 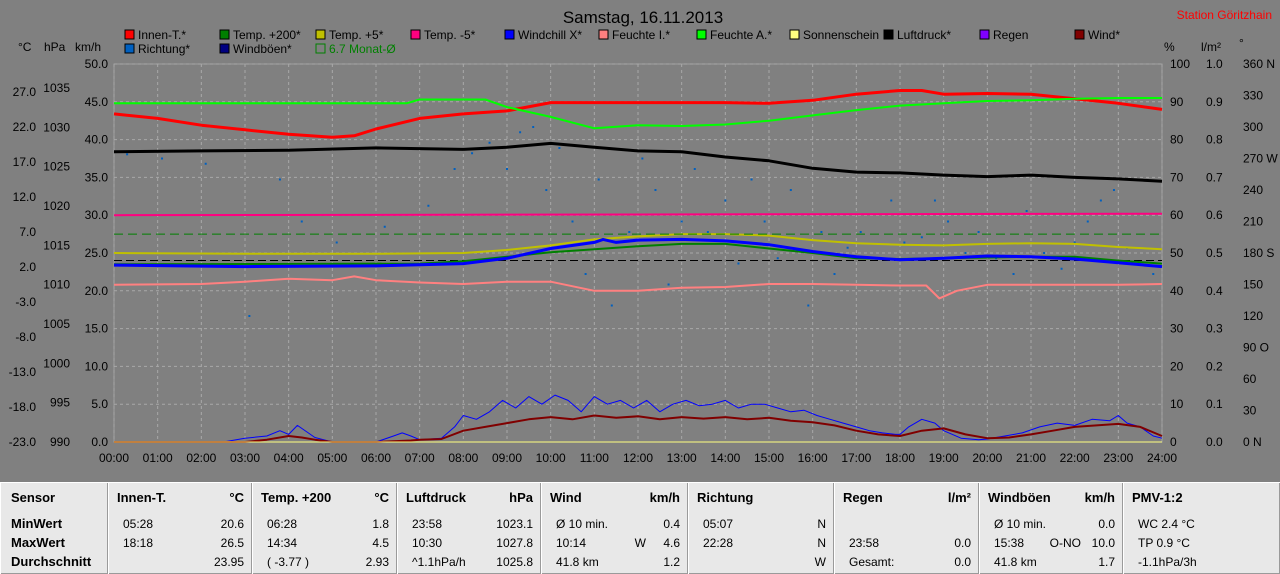 I want to click on panel-title: Richtung, so click(x=725, y=497).